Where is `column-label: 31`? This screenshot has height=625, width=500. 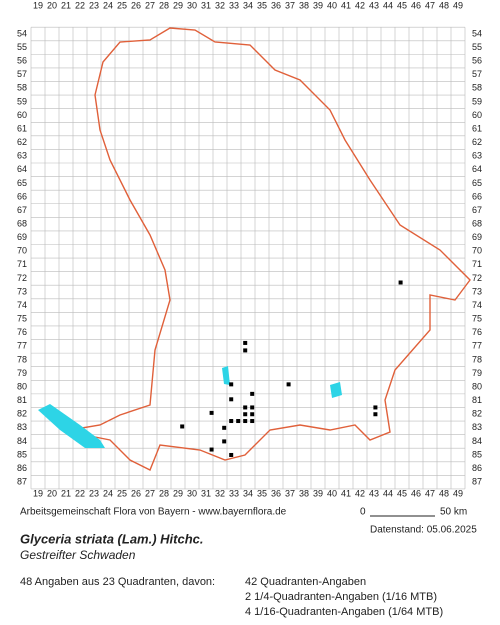 column-label: 31 is located at coordinates (206, 5).